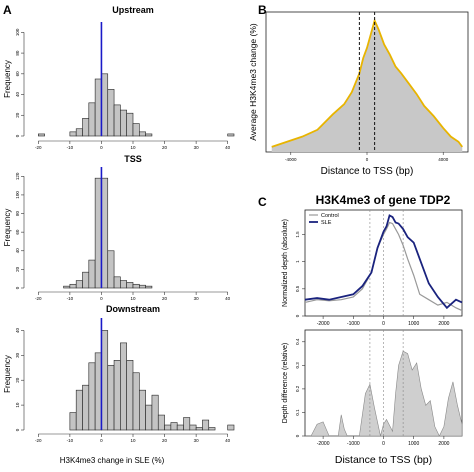 This screenshot has height=472, width=474. I want to click on tdp2-legend-label-0: Control, so click(330, 216).